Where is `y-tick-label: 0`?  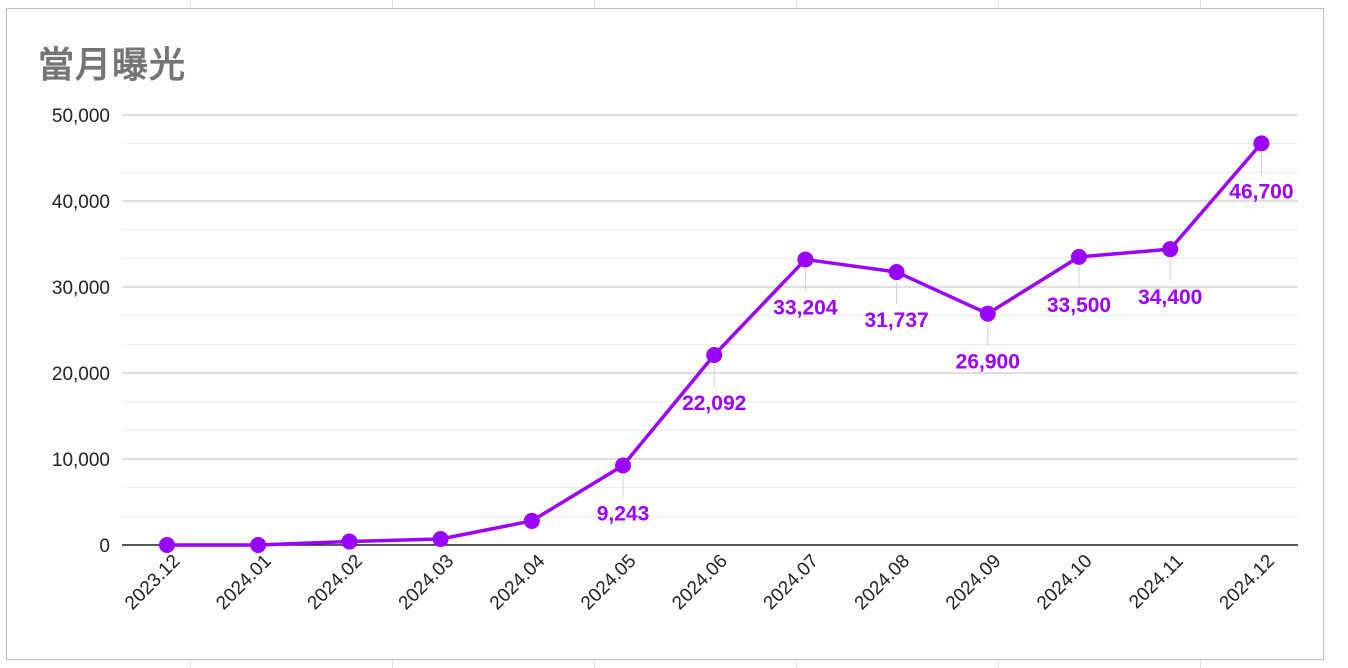
y-tick-label: 0 is located at coordinates (104, 546).